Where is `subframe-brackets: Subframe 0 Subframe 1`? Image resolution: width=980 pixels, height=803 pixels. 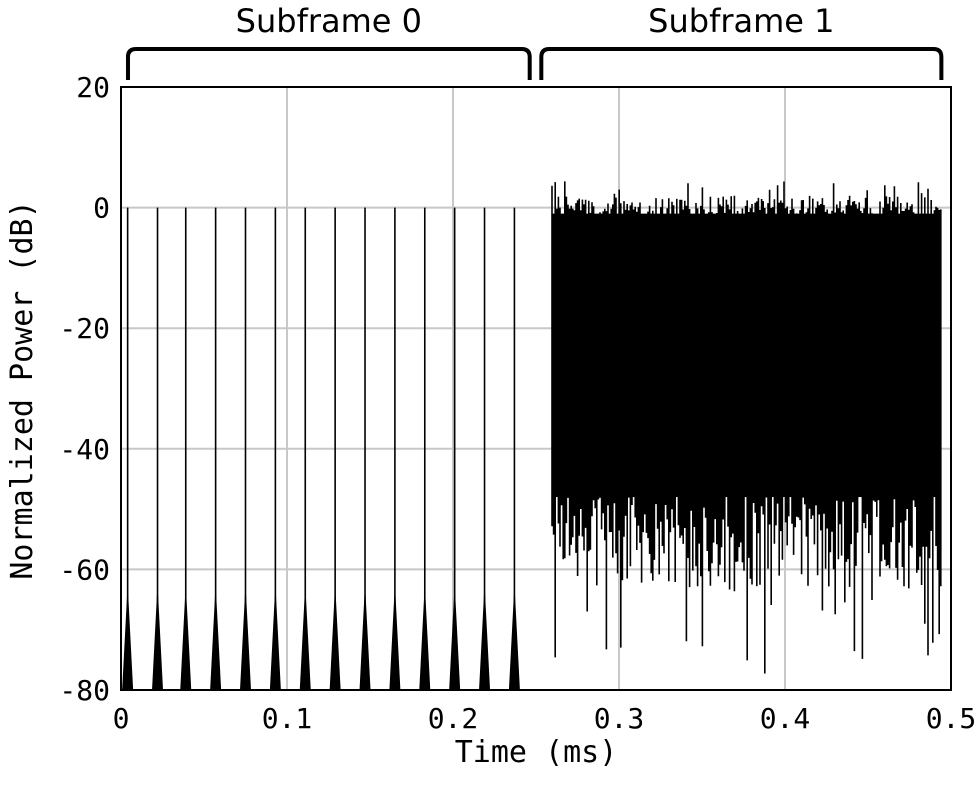 subframe-brackets: Subframe 0 Subframe 1 is located at coordinates (534, 41).